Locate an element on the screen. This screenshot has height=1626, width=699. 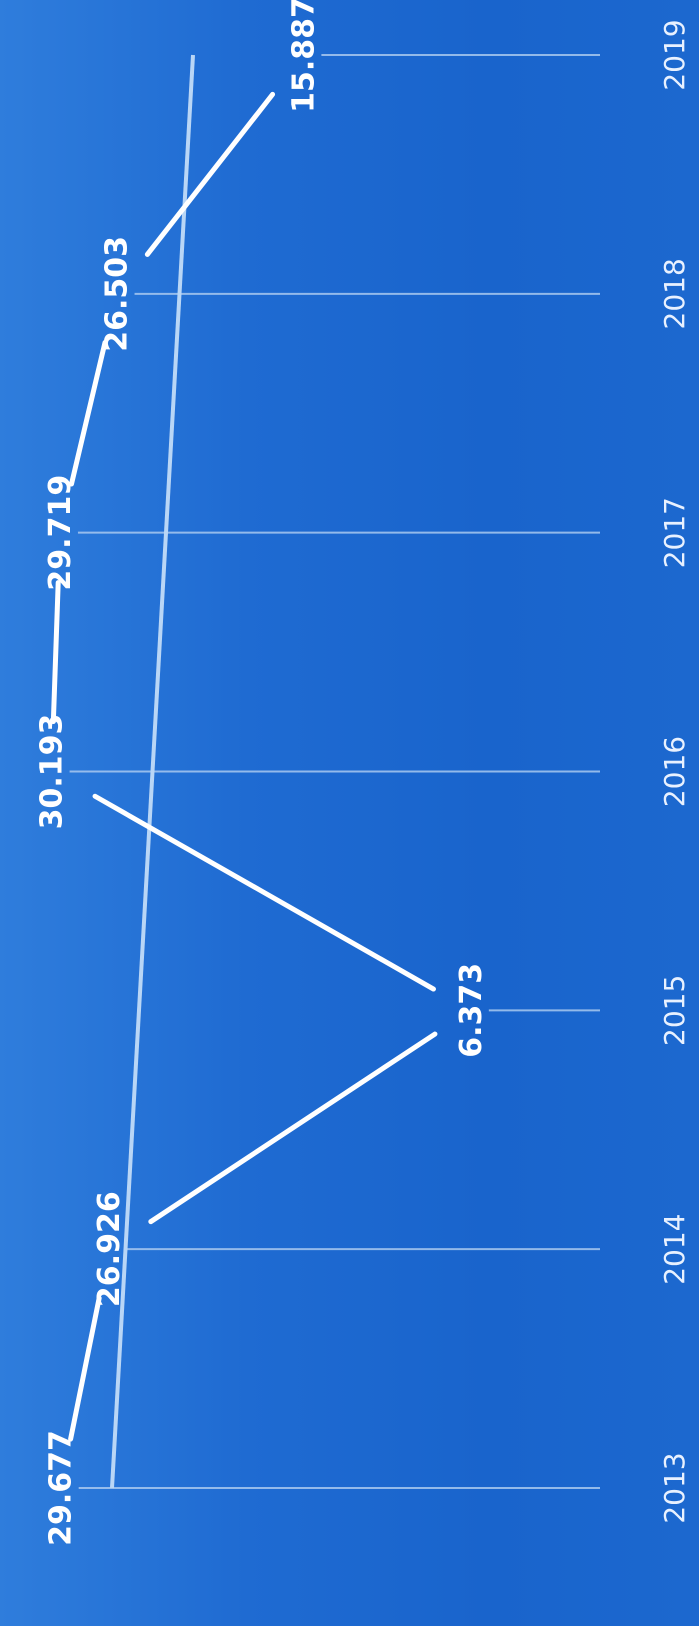
series-segment-2016-2017 is located at coordinates (55, 652).